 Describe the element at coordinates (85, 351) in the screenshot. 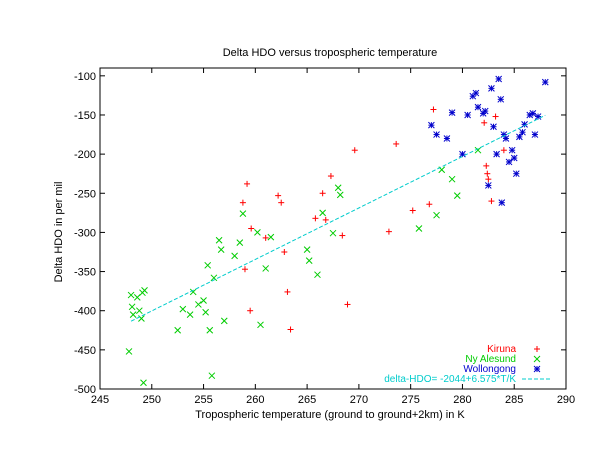

I see `y-tick-label: -450` at that location.